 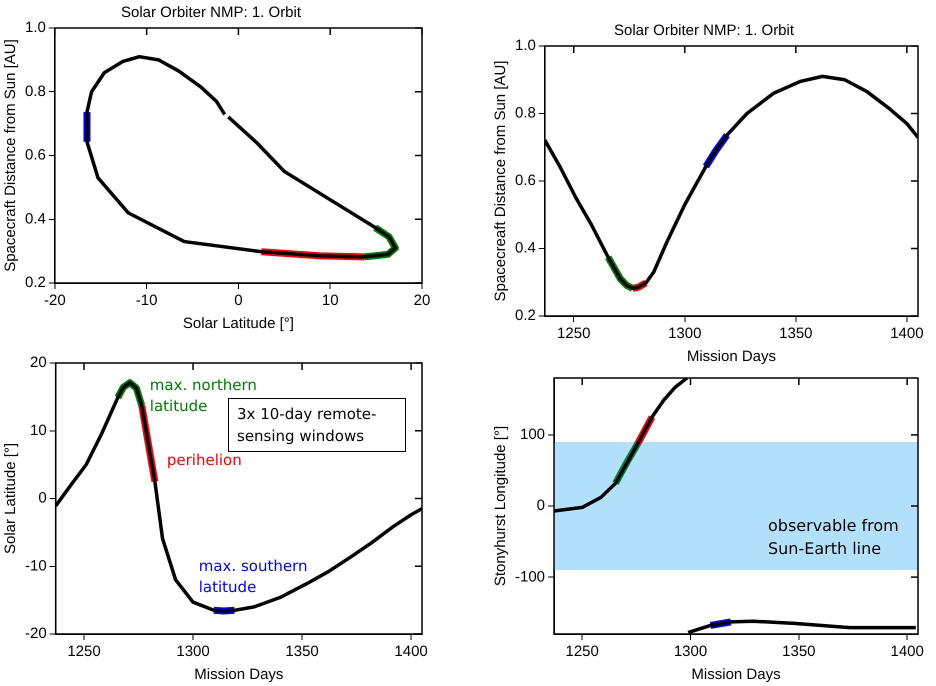 I want to click on x-tick-label: -10, so click(x=147, y=301).